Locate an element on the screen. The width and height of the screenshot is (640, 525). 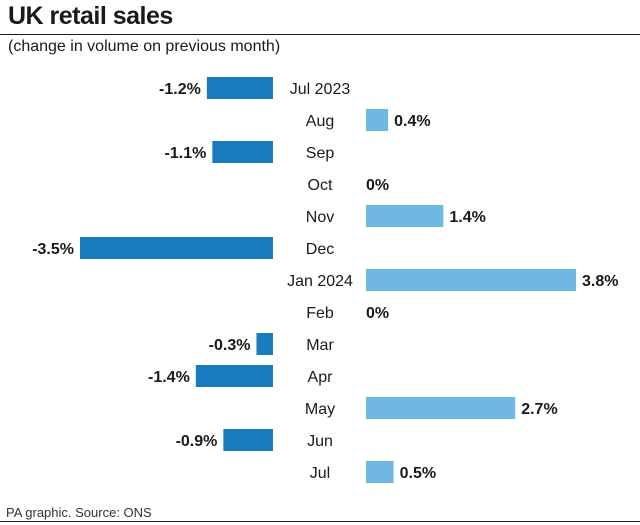
value-label: -0.3% is located at coordinates (230, 345).